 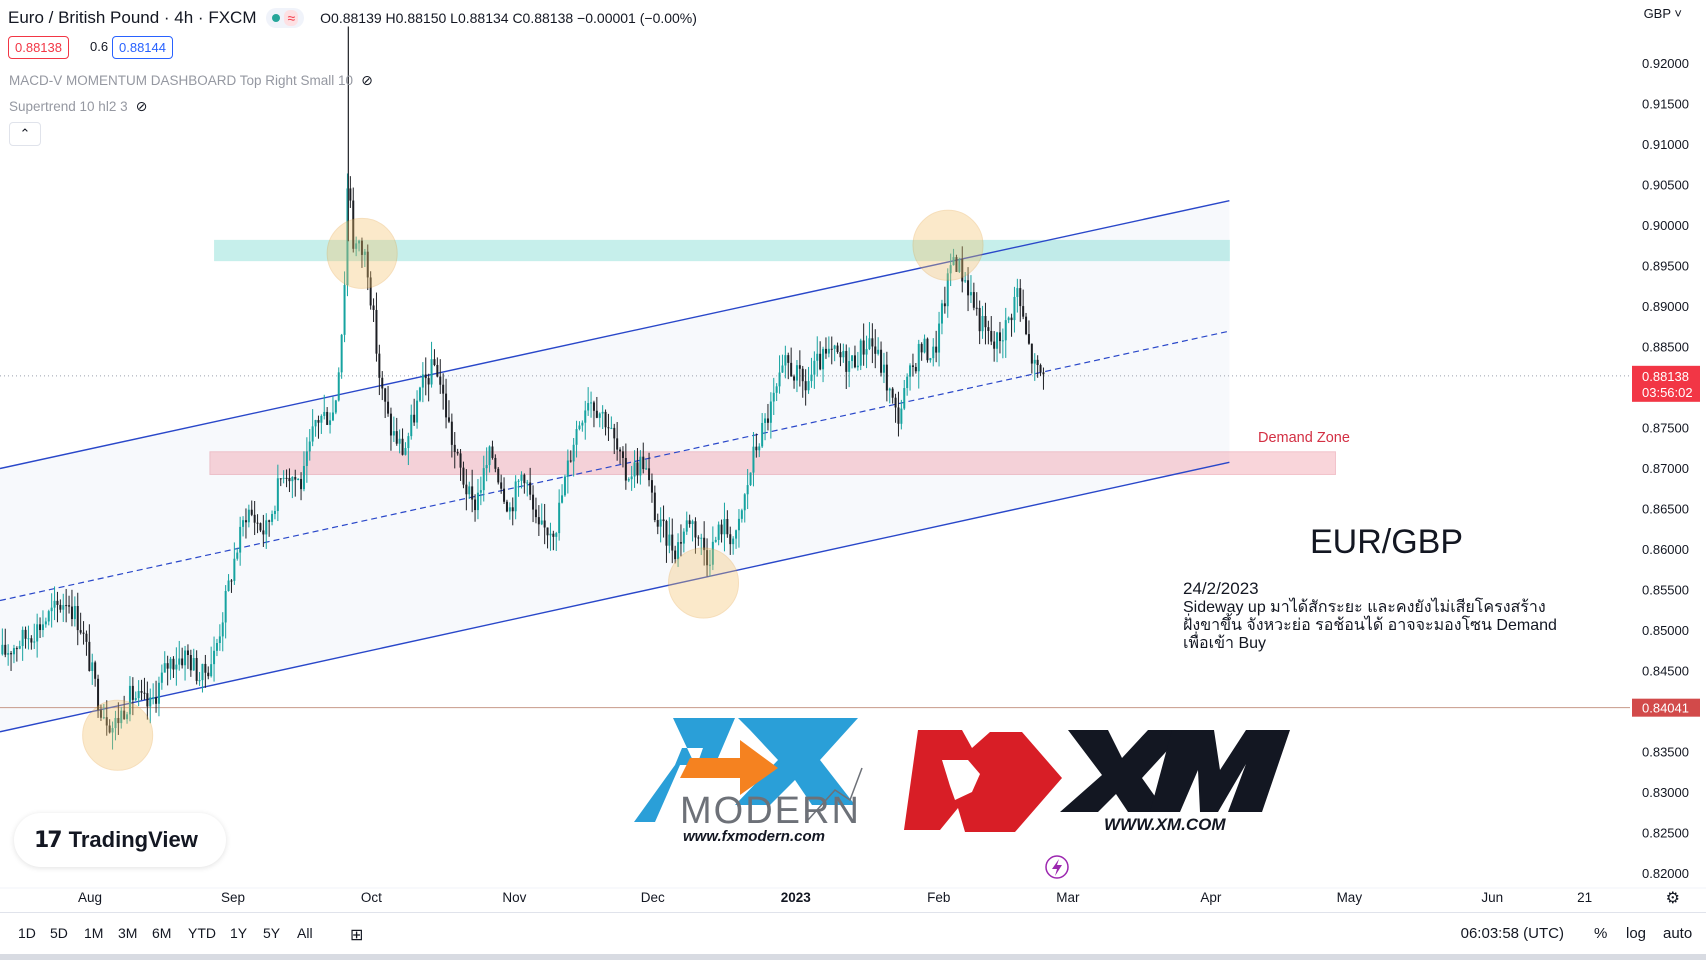 I want to click on chevron-up-icon: ⌃, so click(x=25, y=133).